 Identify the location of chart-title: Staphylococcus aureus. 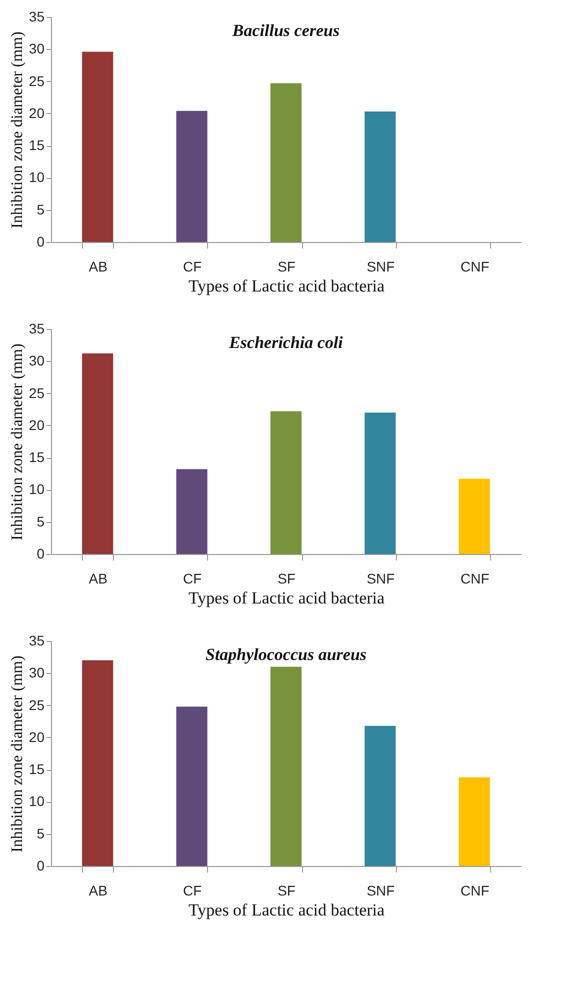
(286, 654).